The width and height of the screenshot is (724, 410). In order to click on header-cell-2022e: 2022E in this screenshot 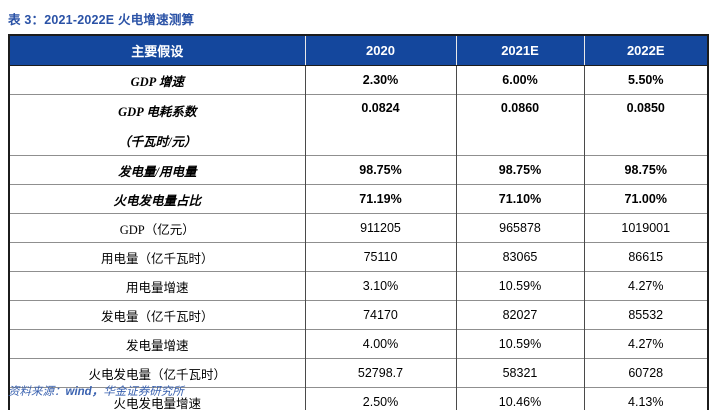, I will do `click(645, 50)`.